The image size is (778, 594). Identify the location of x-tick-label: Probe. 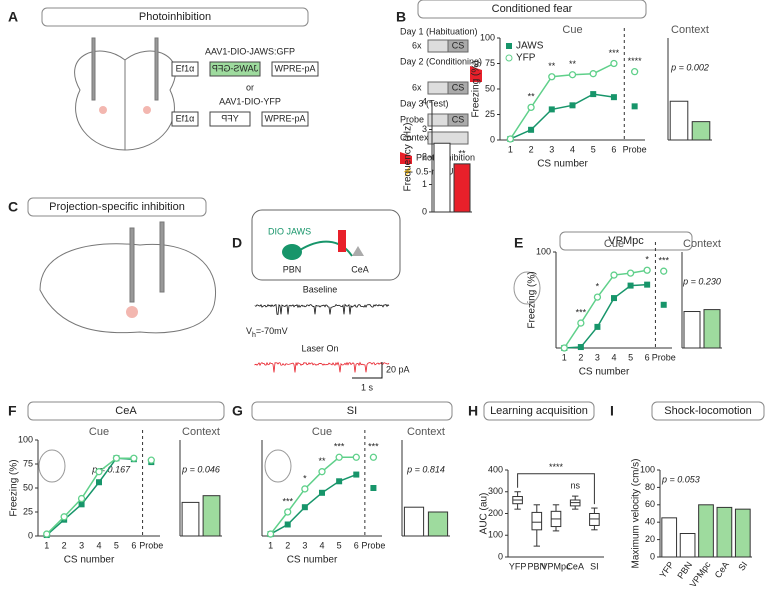
(373, 545).